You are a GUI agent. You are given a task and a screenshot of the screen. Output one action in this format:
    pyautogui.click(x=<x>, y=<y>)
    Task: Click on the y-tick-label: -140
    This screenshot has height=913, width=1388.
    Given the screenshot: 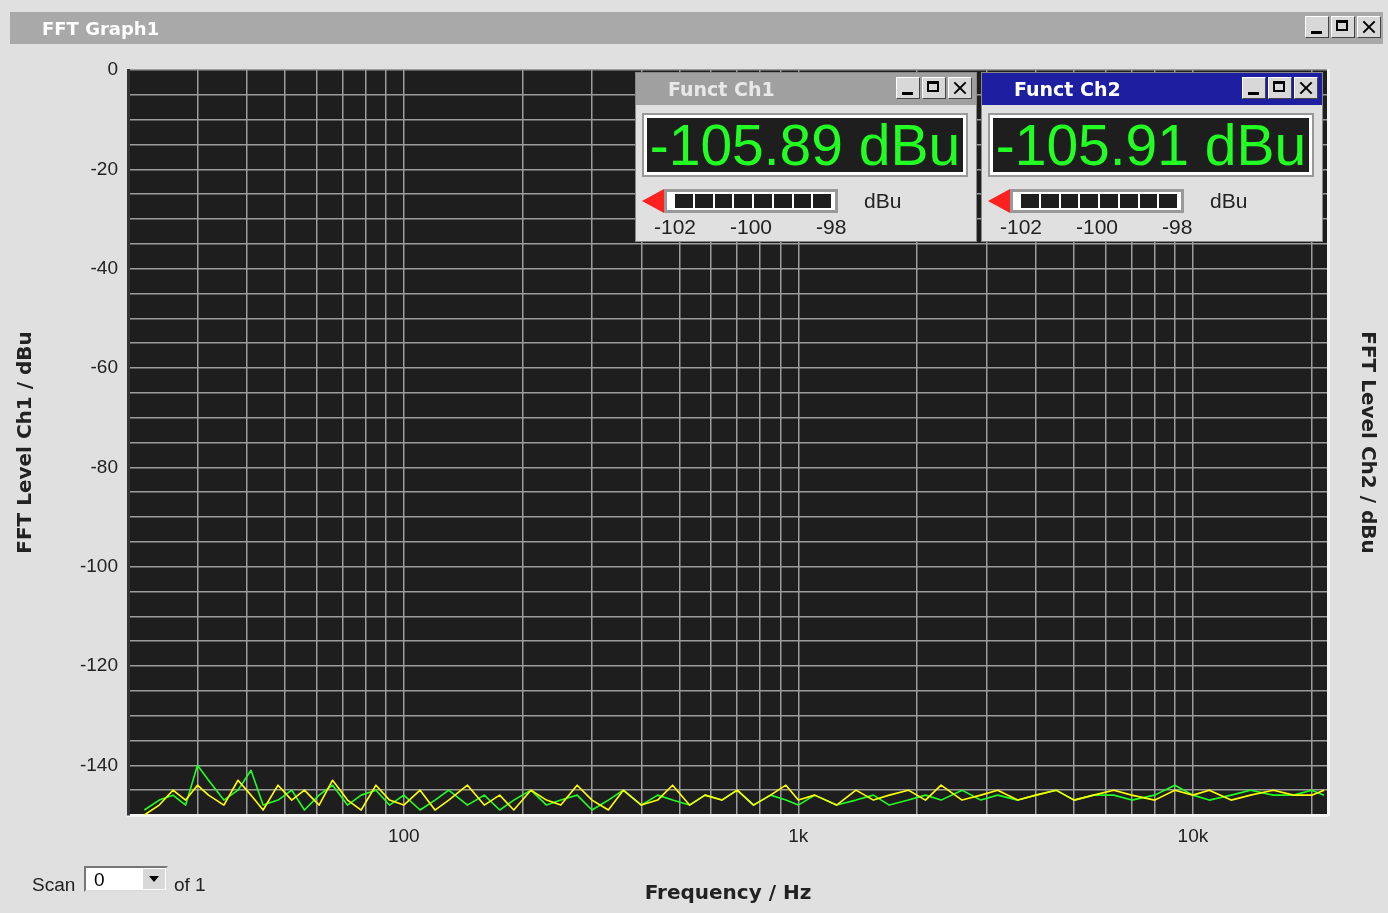 What is the action you would take?
    pyautogui.click(x=98, y=764)
    